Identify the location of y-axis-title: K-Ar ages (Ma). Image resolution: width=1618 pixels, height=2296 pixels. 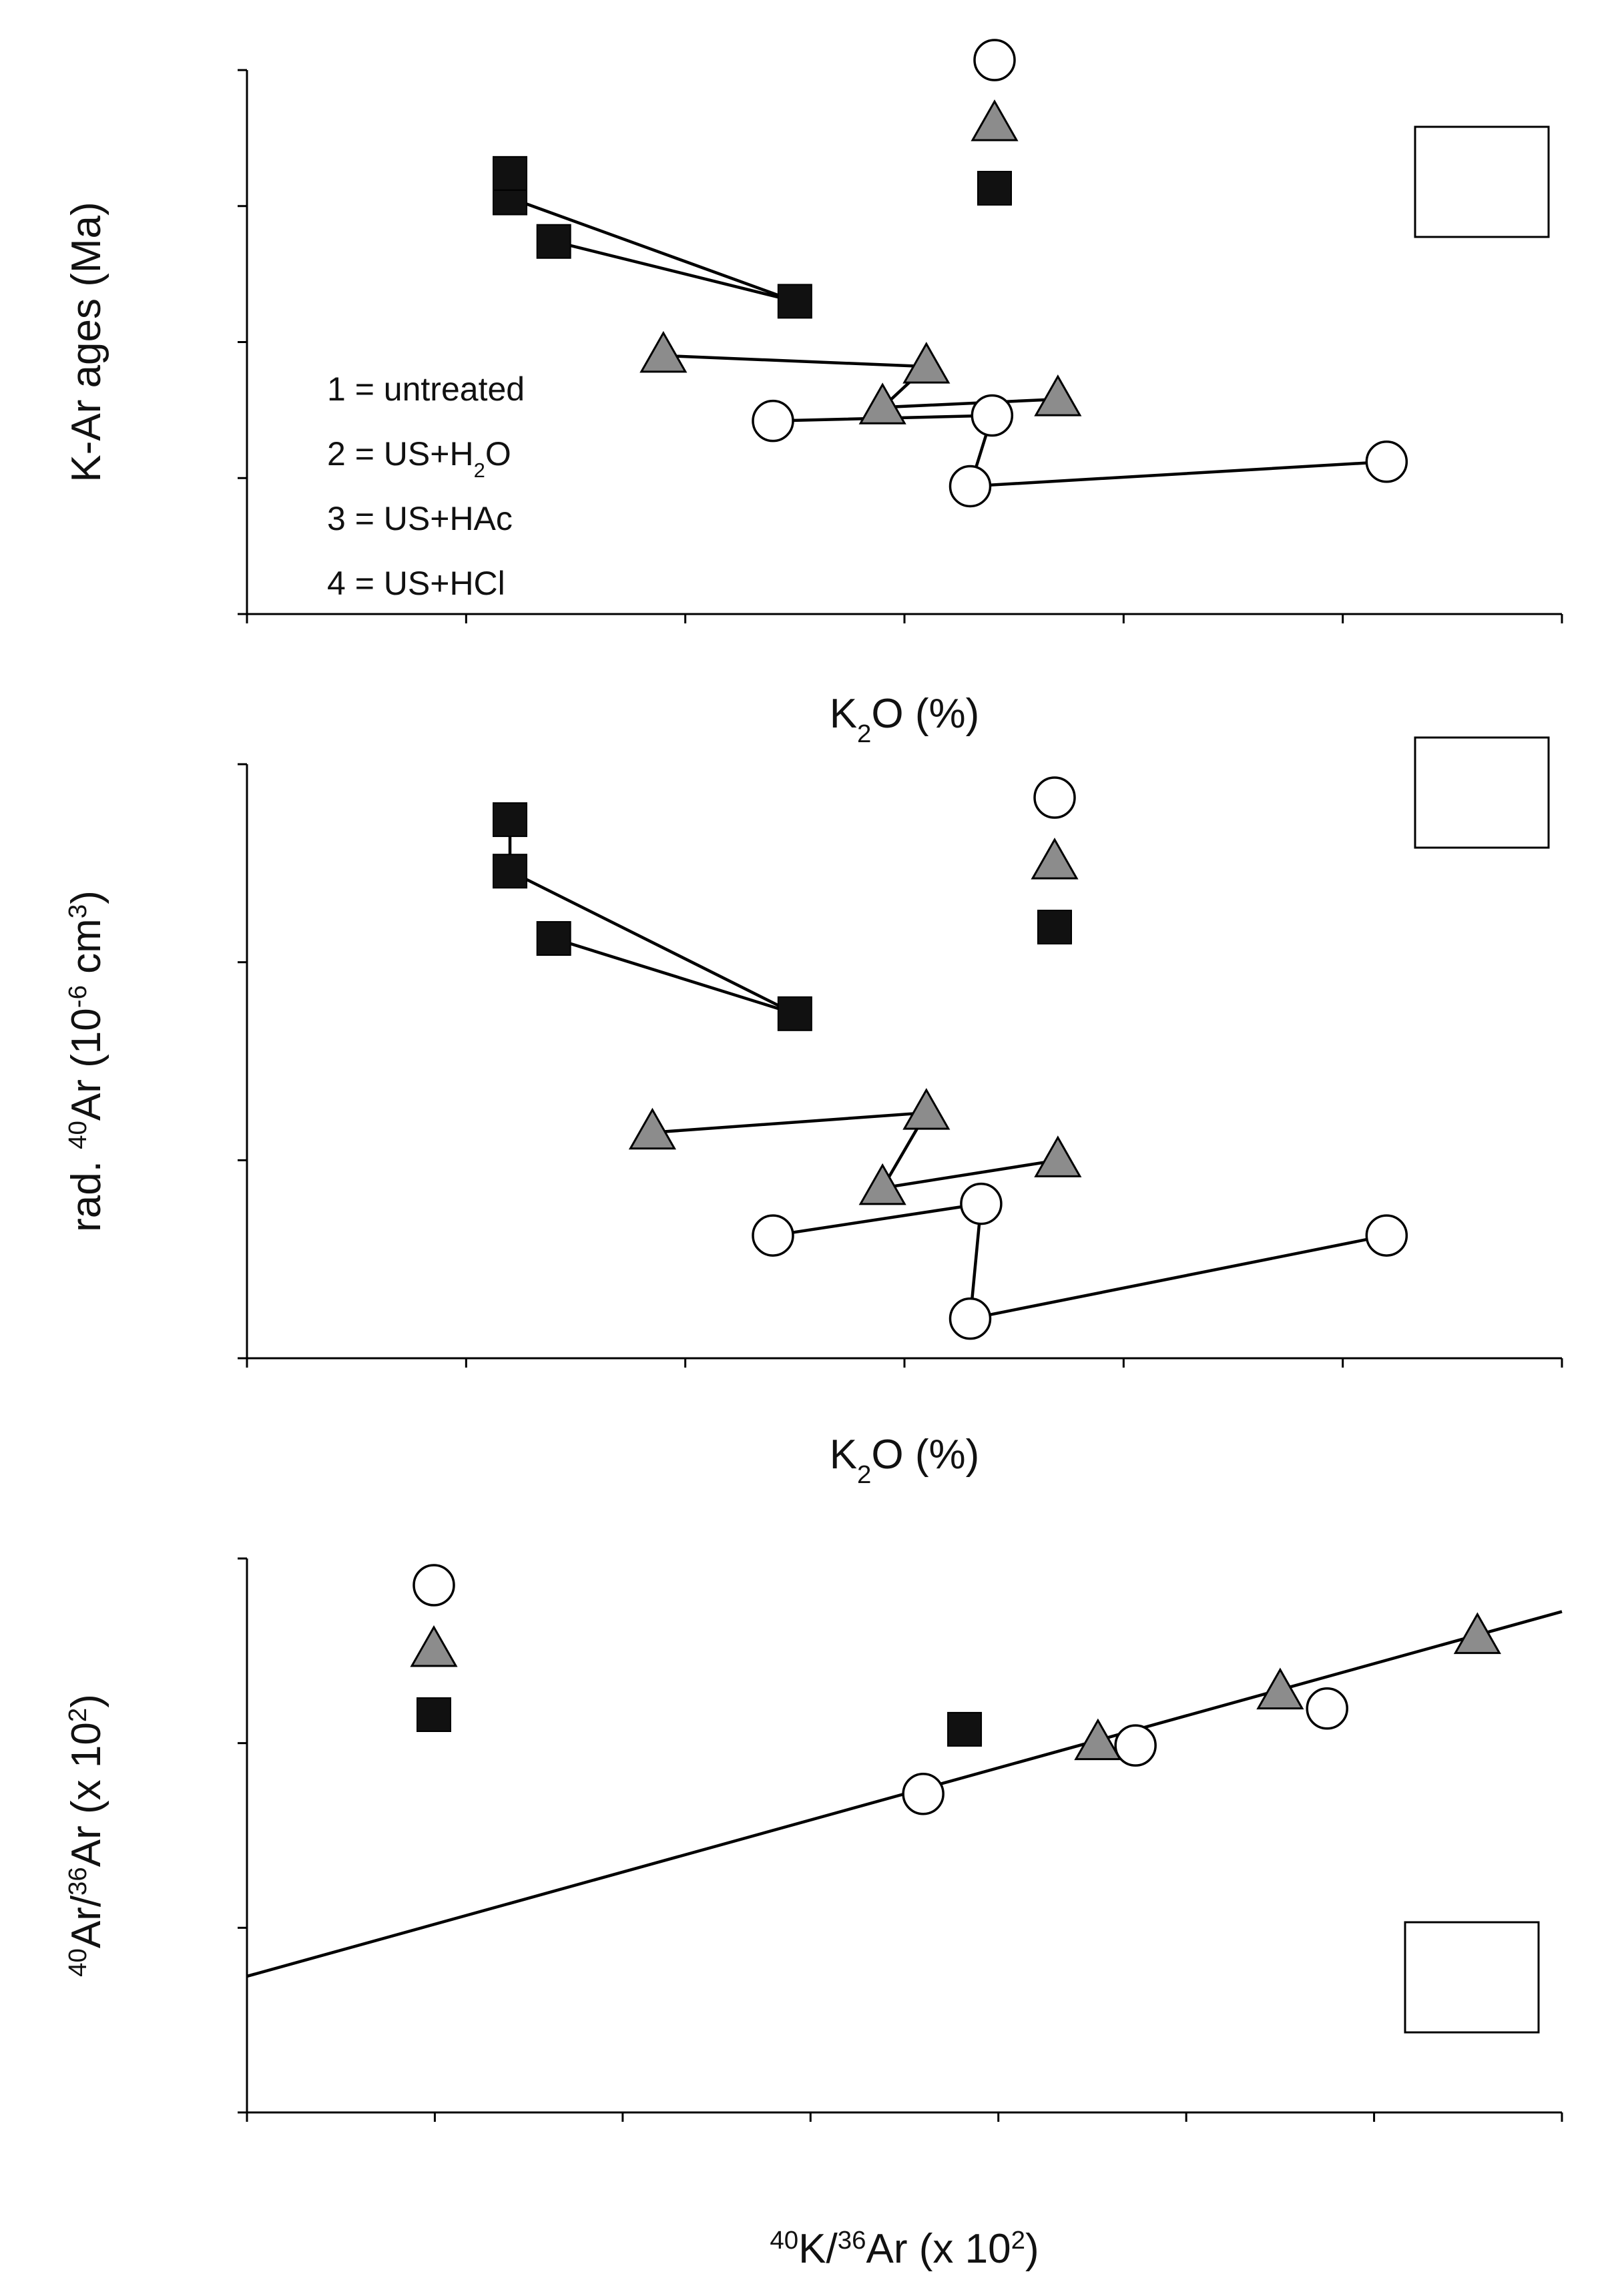
(86, 342).